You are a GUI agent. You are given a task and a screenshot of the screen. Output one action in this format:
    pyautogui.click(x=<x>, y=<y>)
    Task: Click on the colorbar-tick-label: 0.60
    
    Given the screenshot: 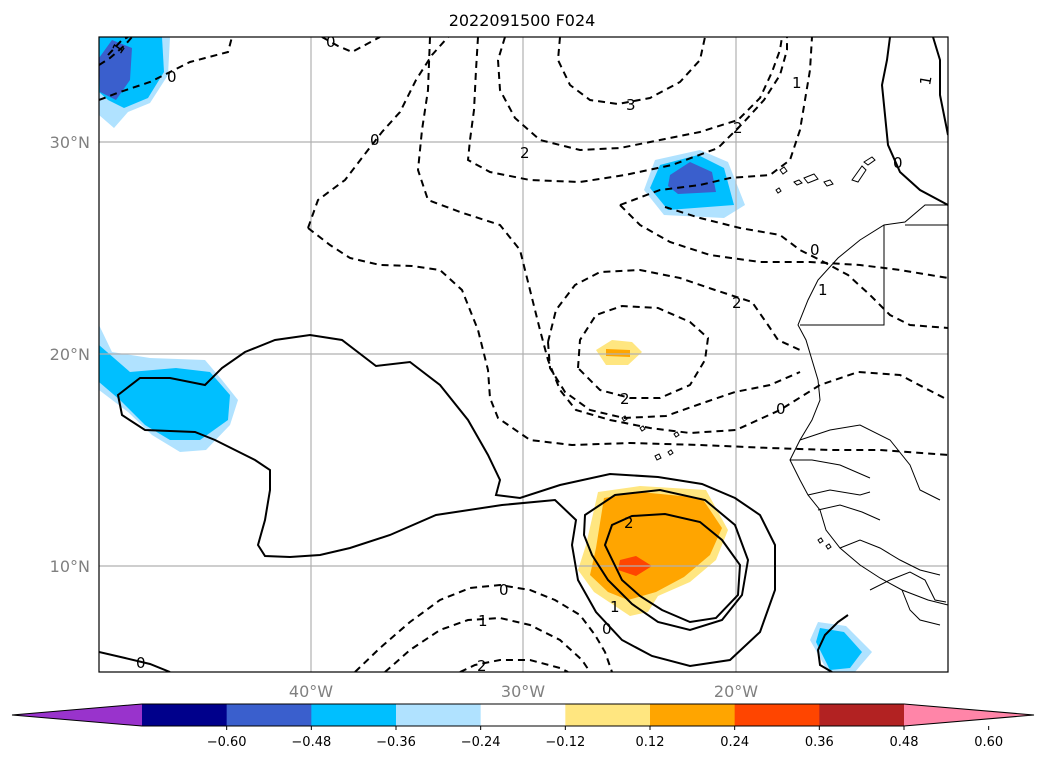 What is the action you would take?
    pyautogui.click(x=988, y=742)
    